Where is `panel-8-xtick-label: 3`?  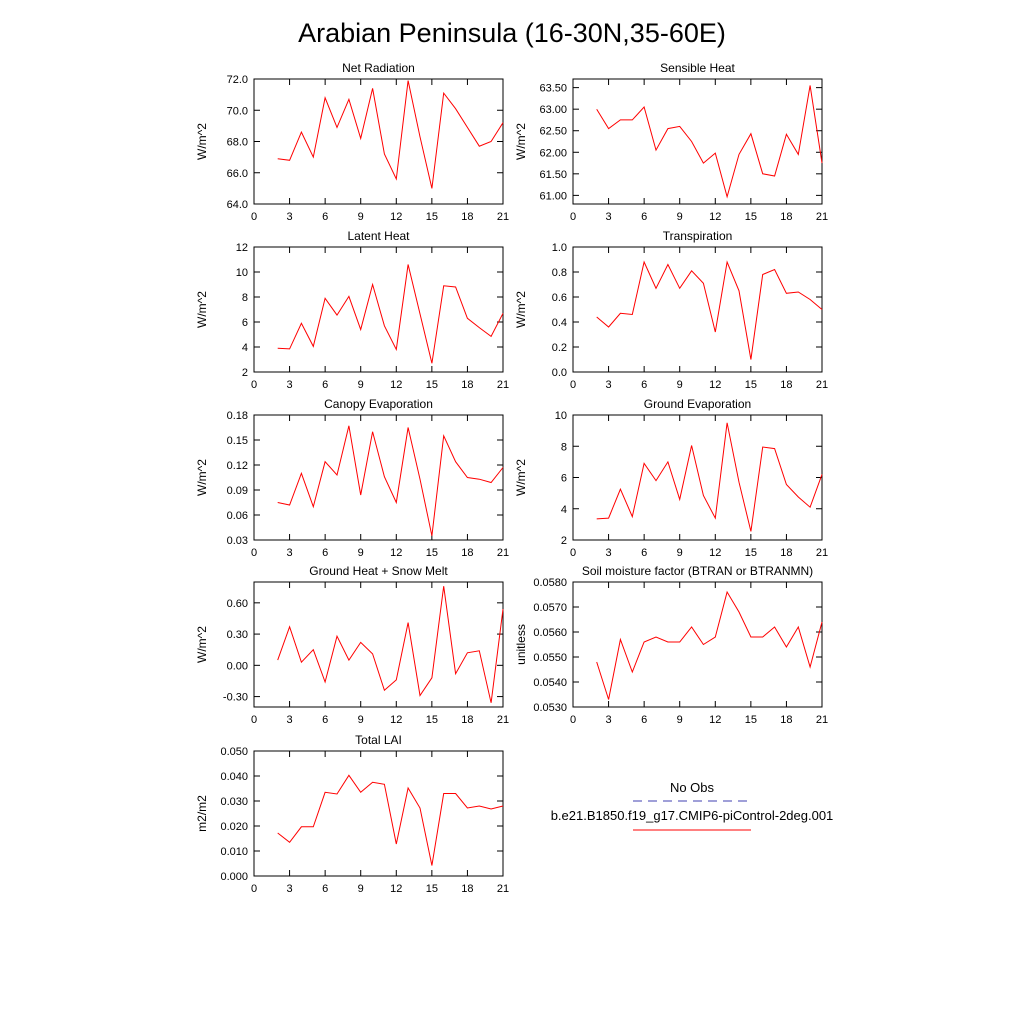 panel-8-xtick-label: 3 is located at coordinates (609, 720).